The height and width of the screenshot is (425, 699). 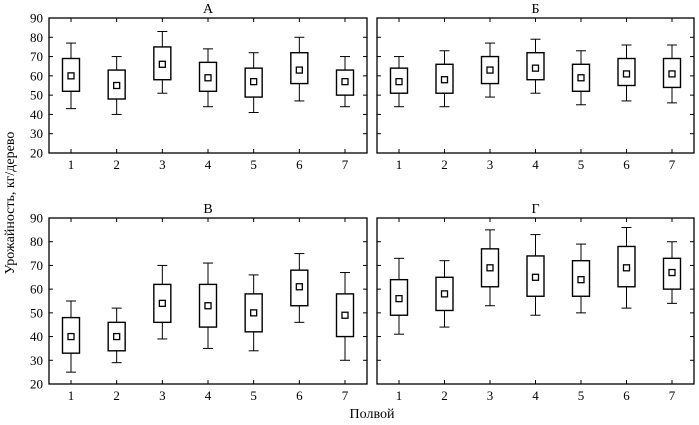 What do you see at coordinates (372, 414) in the screenshot?
I see `x-axis-title: Полвой` at bounding box center [372, 414].